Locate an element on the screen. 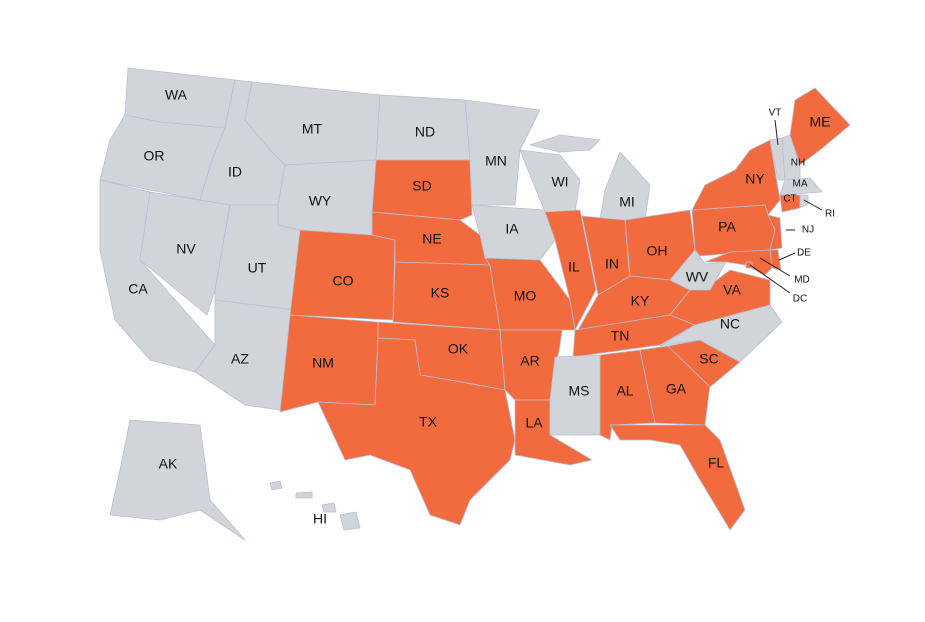 This screenshot has height=622, width=925. state-label: RI is located at coordinates (830, 214).